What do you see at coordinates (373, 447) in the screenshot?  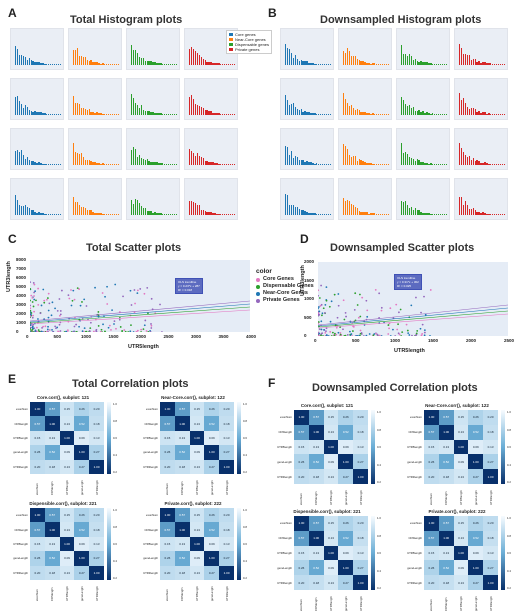 I see `heatmap-colorbar` at bounding box center [373, 447].